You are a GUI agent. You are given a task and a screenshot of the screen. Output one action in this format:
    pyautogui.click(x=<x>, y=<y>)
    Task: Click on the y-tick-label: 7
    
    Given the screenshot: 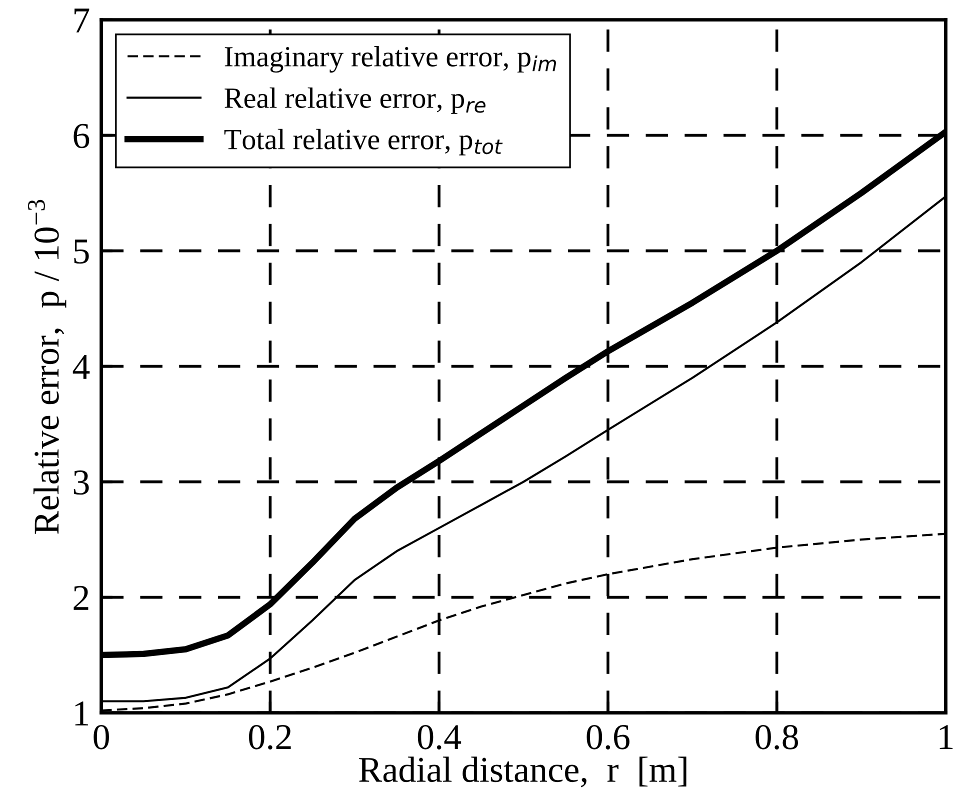 What is the action you would take?
    pyautogui.click(x=82, y=20)
    